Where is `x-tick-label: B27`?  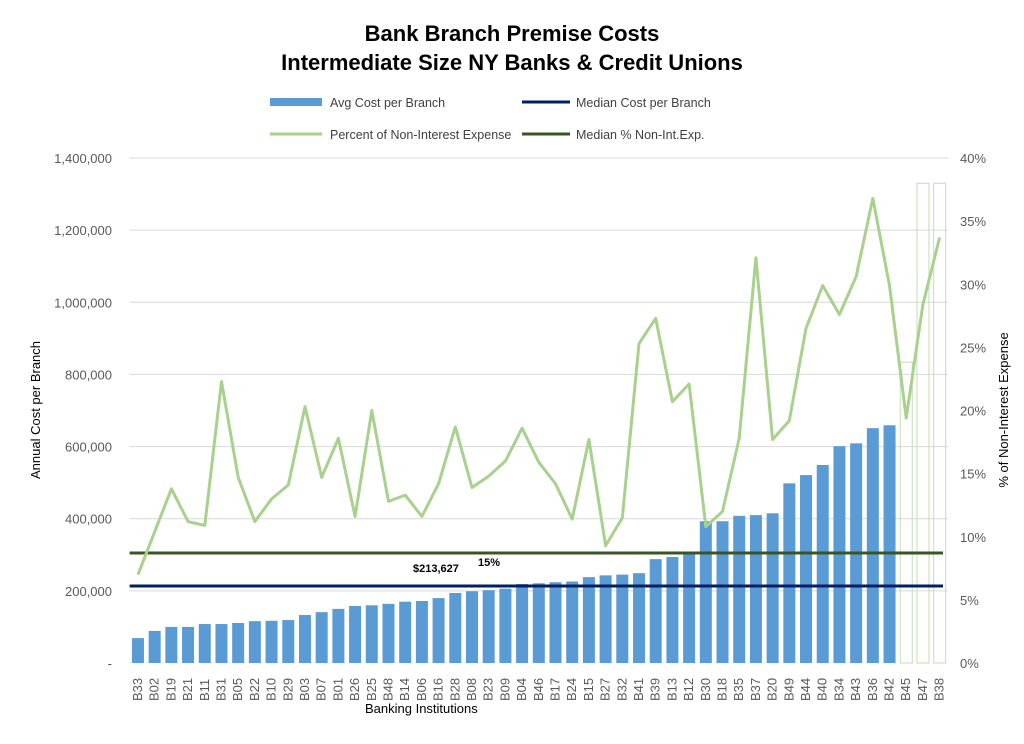 x-tick-label: B27 is located at coordinates (605, 689).